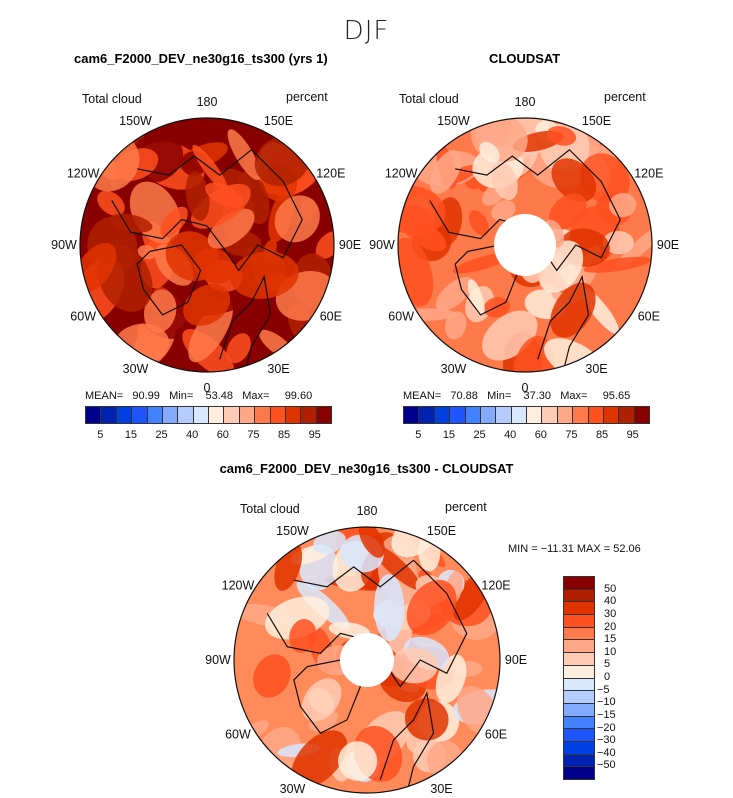 This screenshot has width=733, height=798. Describe the element at coordinates (100, 435) in the screenshot. I see `colorbar-tick-label: 5` at that location.